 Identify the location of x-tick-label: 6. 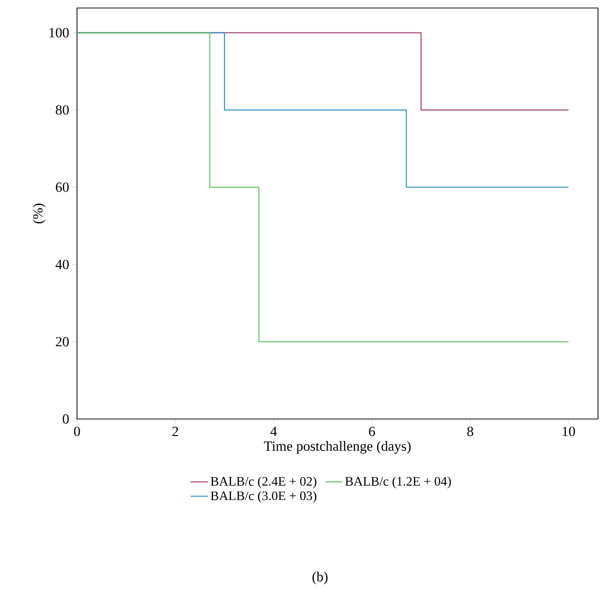
(372, 431).